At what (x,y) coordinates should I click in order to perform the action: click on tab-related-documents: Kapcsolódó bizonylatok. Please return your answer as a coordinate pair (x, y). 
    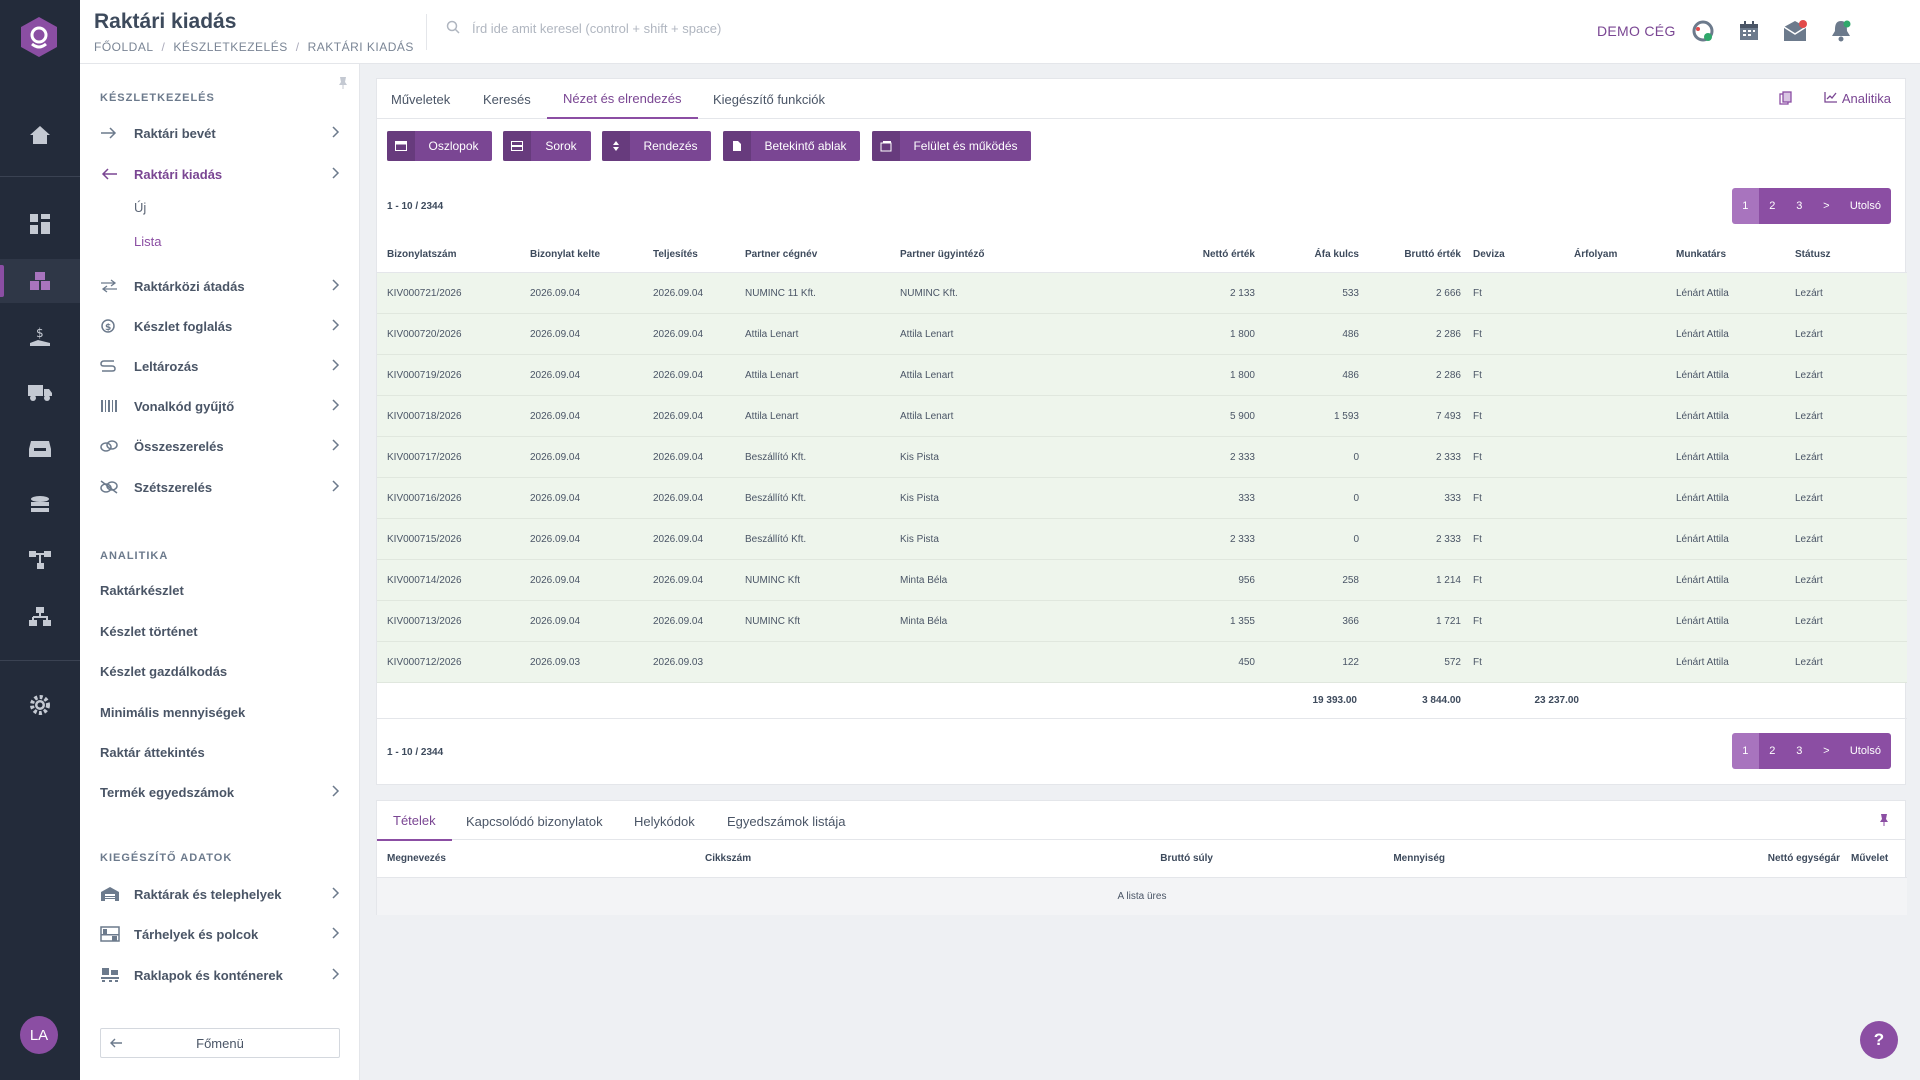
    Looking at the image, I should click on (534, 821).